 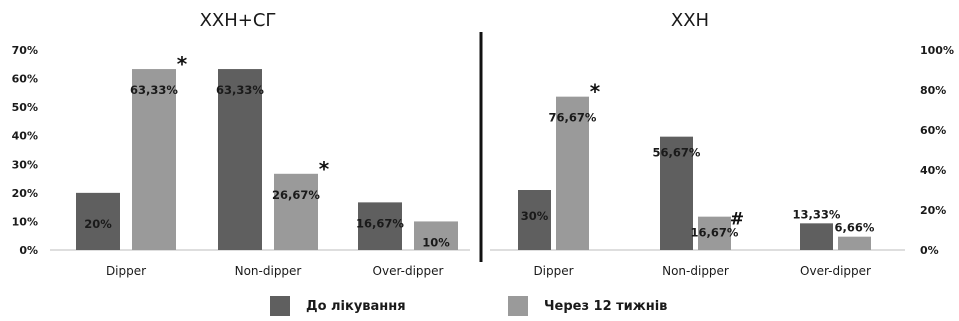 I want to click on hash-marker: #, so click(x=737, y=220).